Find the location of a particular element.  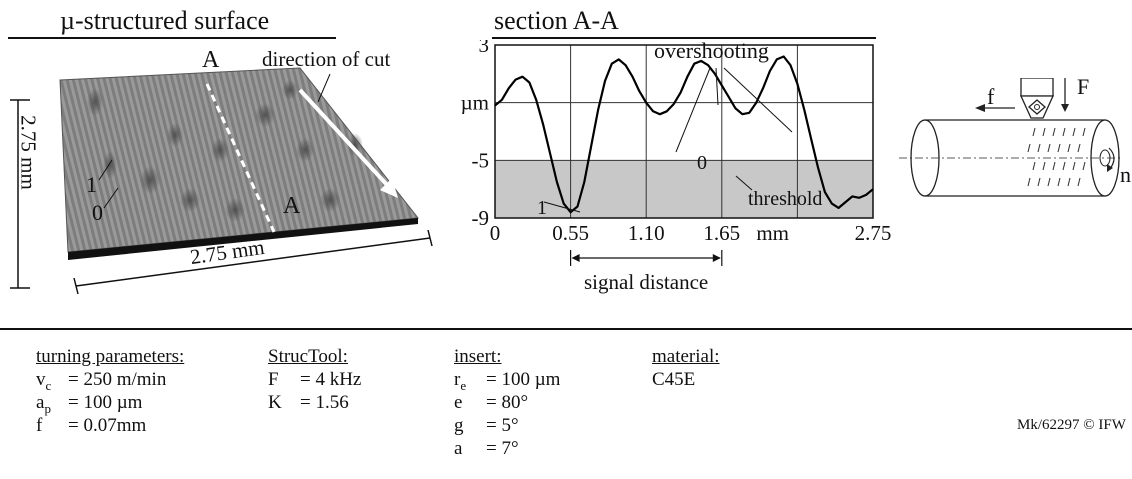

threshold-label: threshold is located at coordinates (785, 199).